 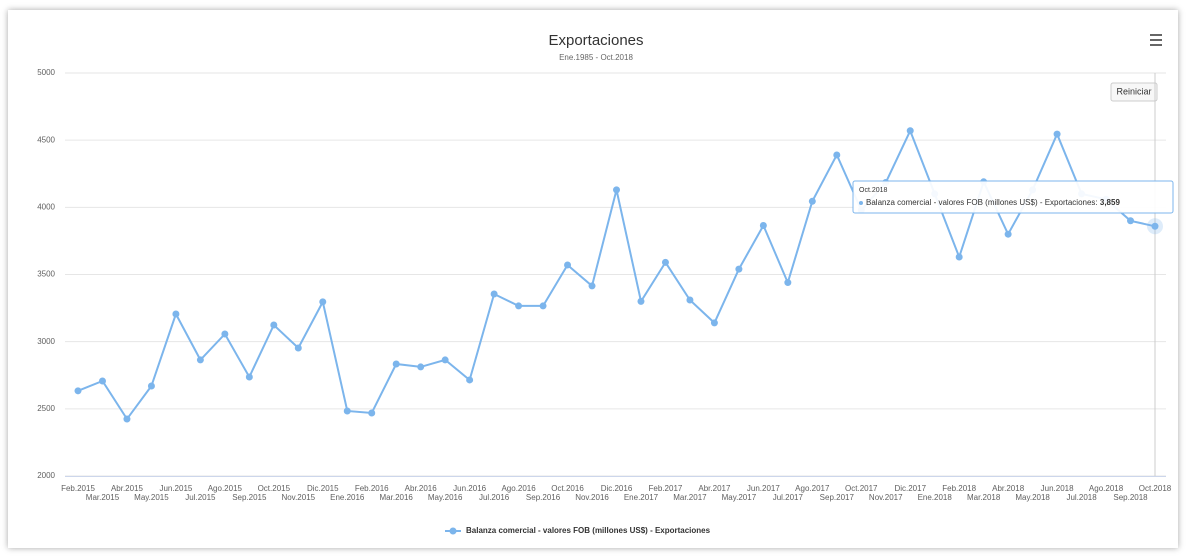 What do you see at coordinates (543, 497) in the screenshot?
I see `x-tick-label: Sep.2016` at bounding box center [543, 497].